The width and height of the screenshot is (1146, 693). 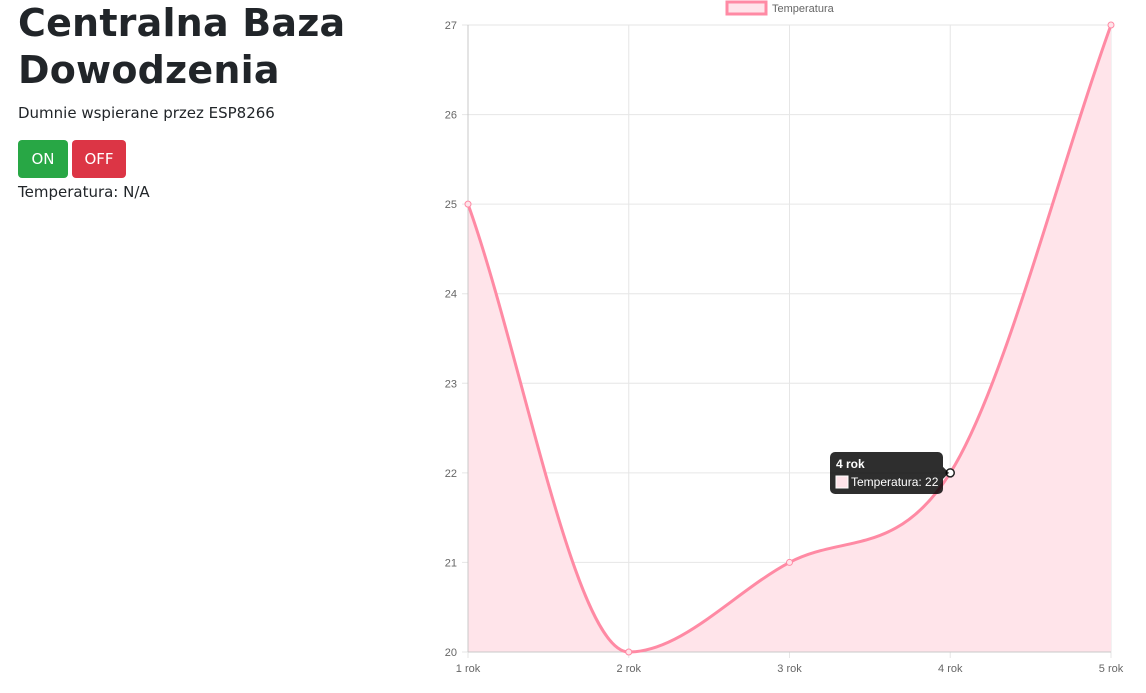 What do you see at coordinates (451, 384) in the screenshot?
I see `y-tick-label: 23` at bounding box center [451, 384].